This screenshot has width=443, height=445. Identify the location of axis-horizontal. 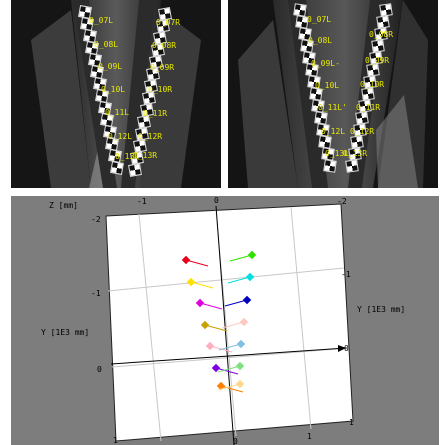
(228, 356).